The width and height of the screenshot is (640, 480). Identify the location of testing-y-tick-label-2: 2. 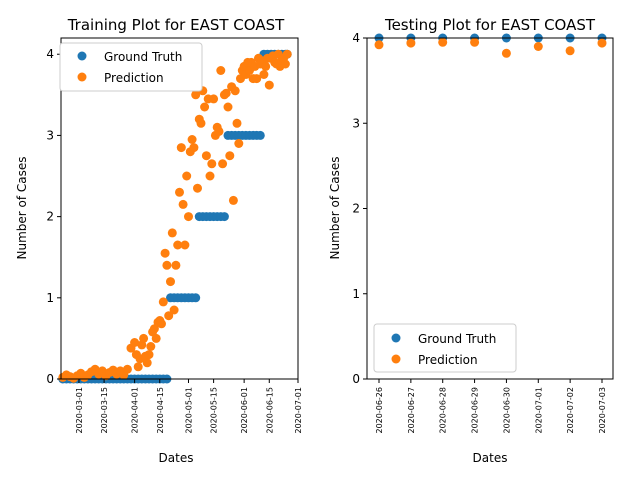
(356, 209).